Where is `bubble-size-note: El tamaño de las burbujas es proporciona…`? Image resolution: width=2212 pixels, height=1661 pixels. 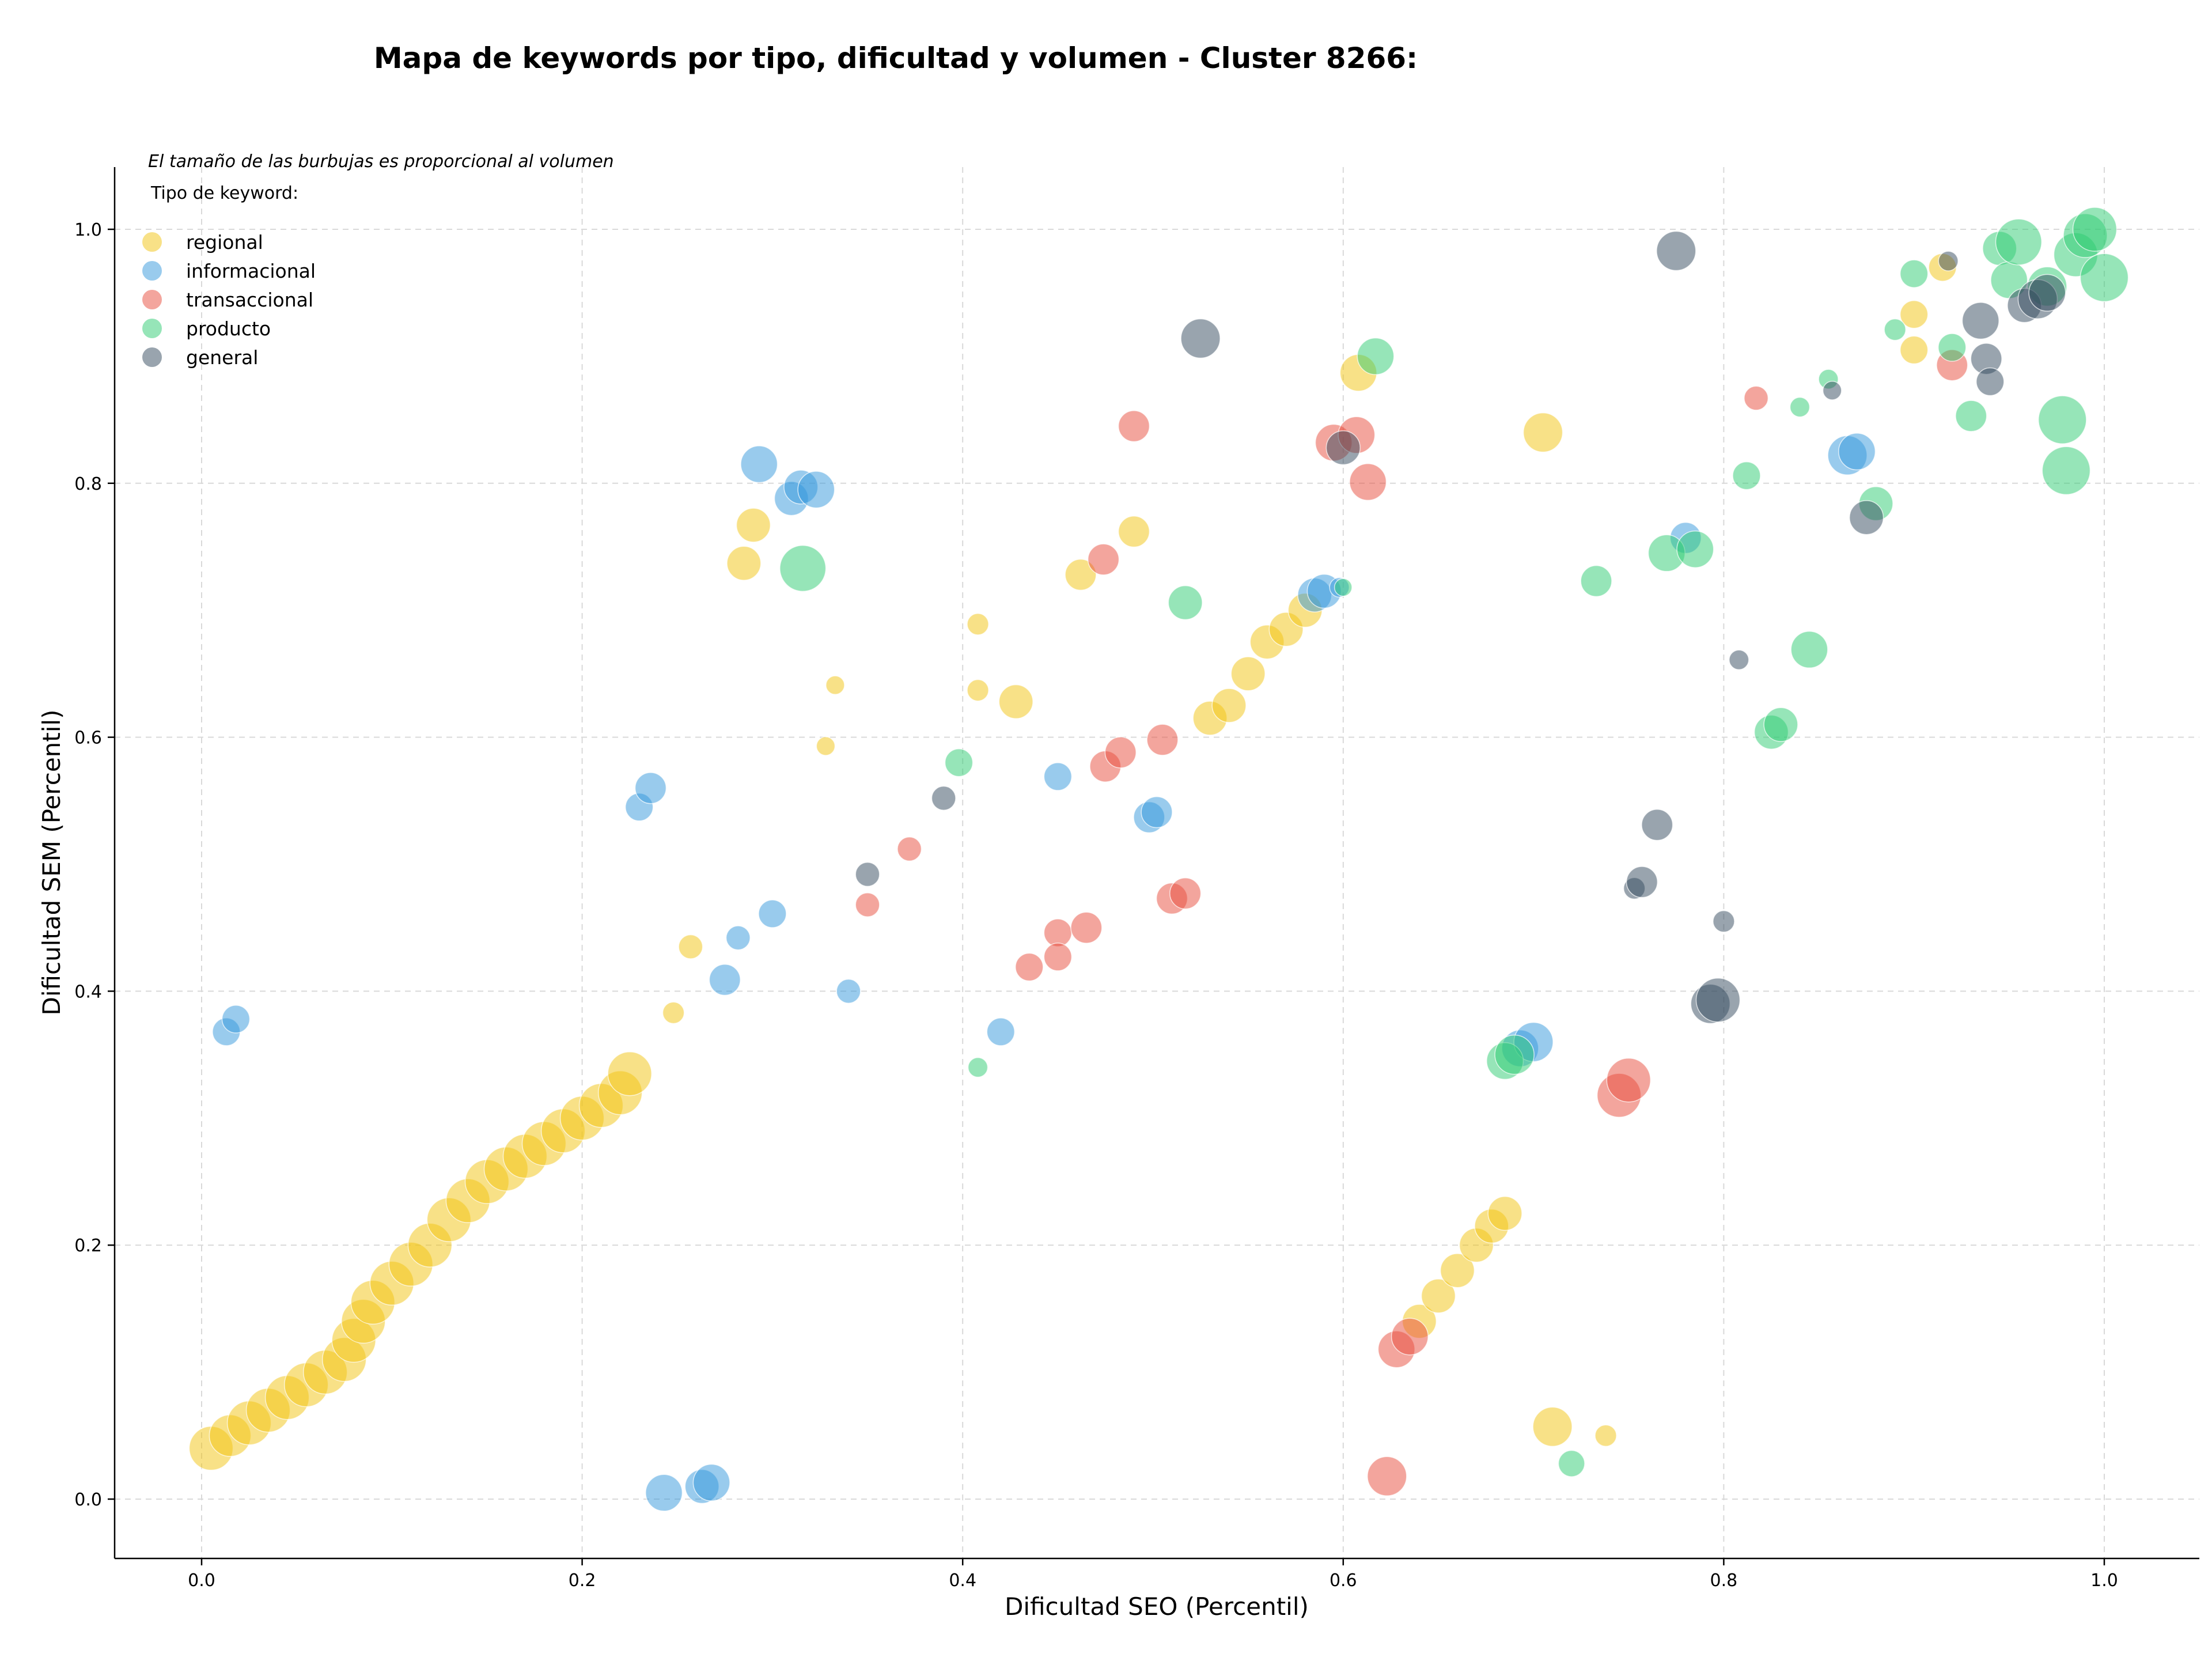 bubble-size-note: El tamaño de las burbujas es proporciona… is located at coordinates (381, 162).